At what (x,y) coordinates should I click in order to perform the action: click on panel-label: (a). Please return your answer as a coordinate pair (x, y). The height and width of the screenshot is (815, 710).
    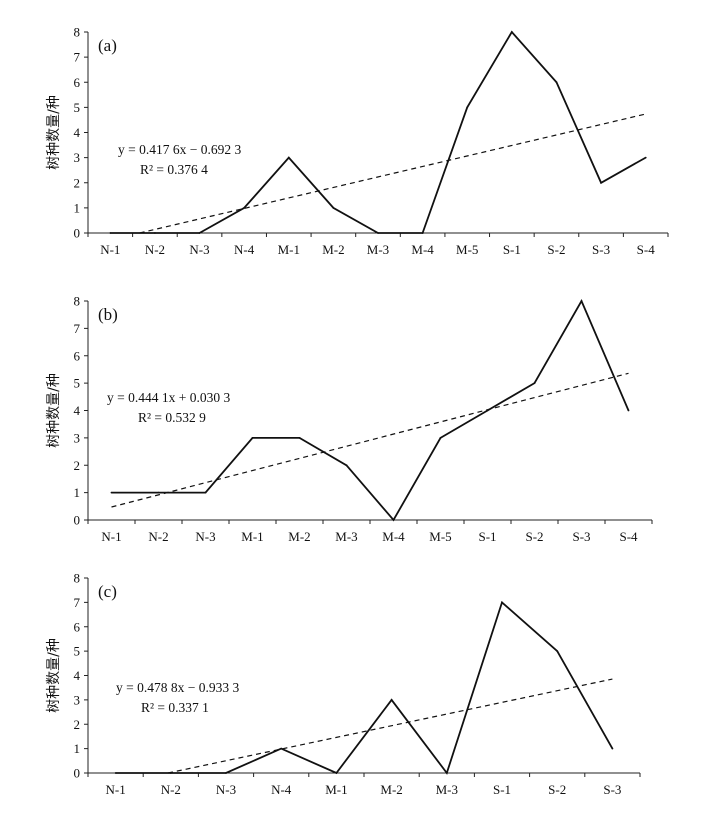
    Looking at the image, I should click on (107, 45).